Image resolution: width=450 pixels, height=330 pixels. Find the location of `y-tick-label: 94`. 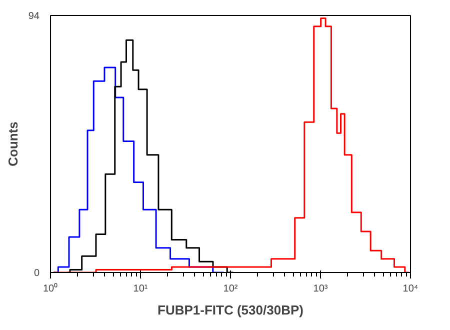

y-tick-label: 94 is located at coordinates (34, 16).